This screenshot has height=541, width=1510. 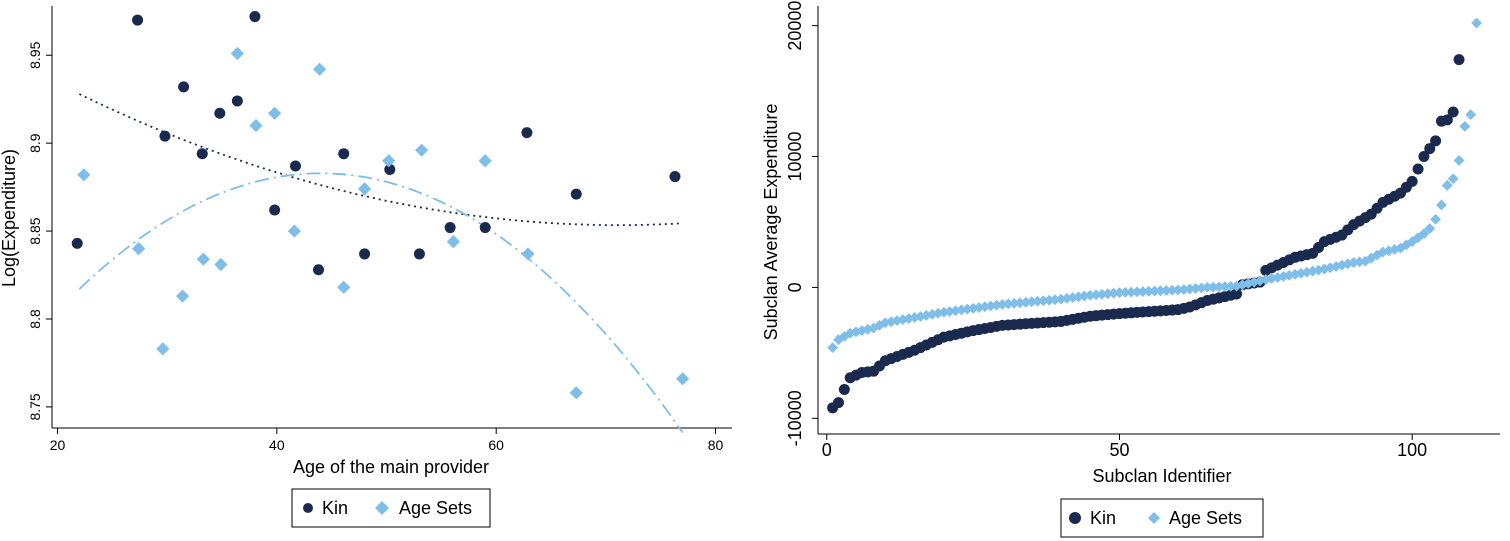 I want to click on y-tick-label: 0, so click(x=795, y=287).